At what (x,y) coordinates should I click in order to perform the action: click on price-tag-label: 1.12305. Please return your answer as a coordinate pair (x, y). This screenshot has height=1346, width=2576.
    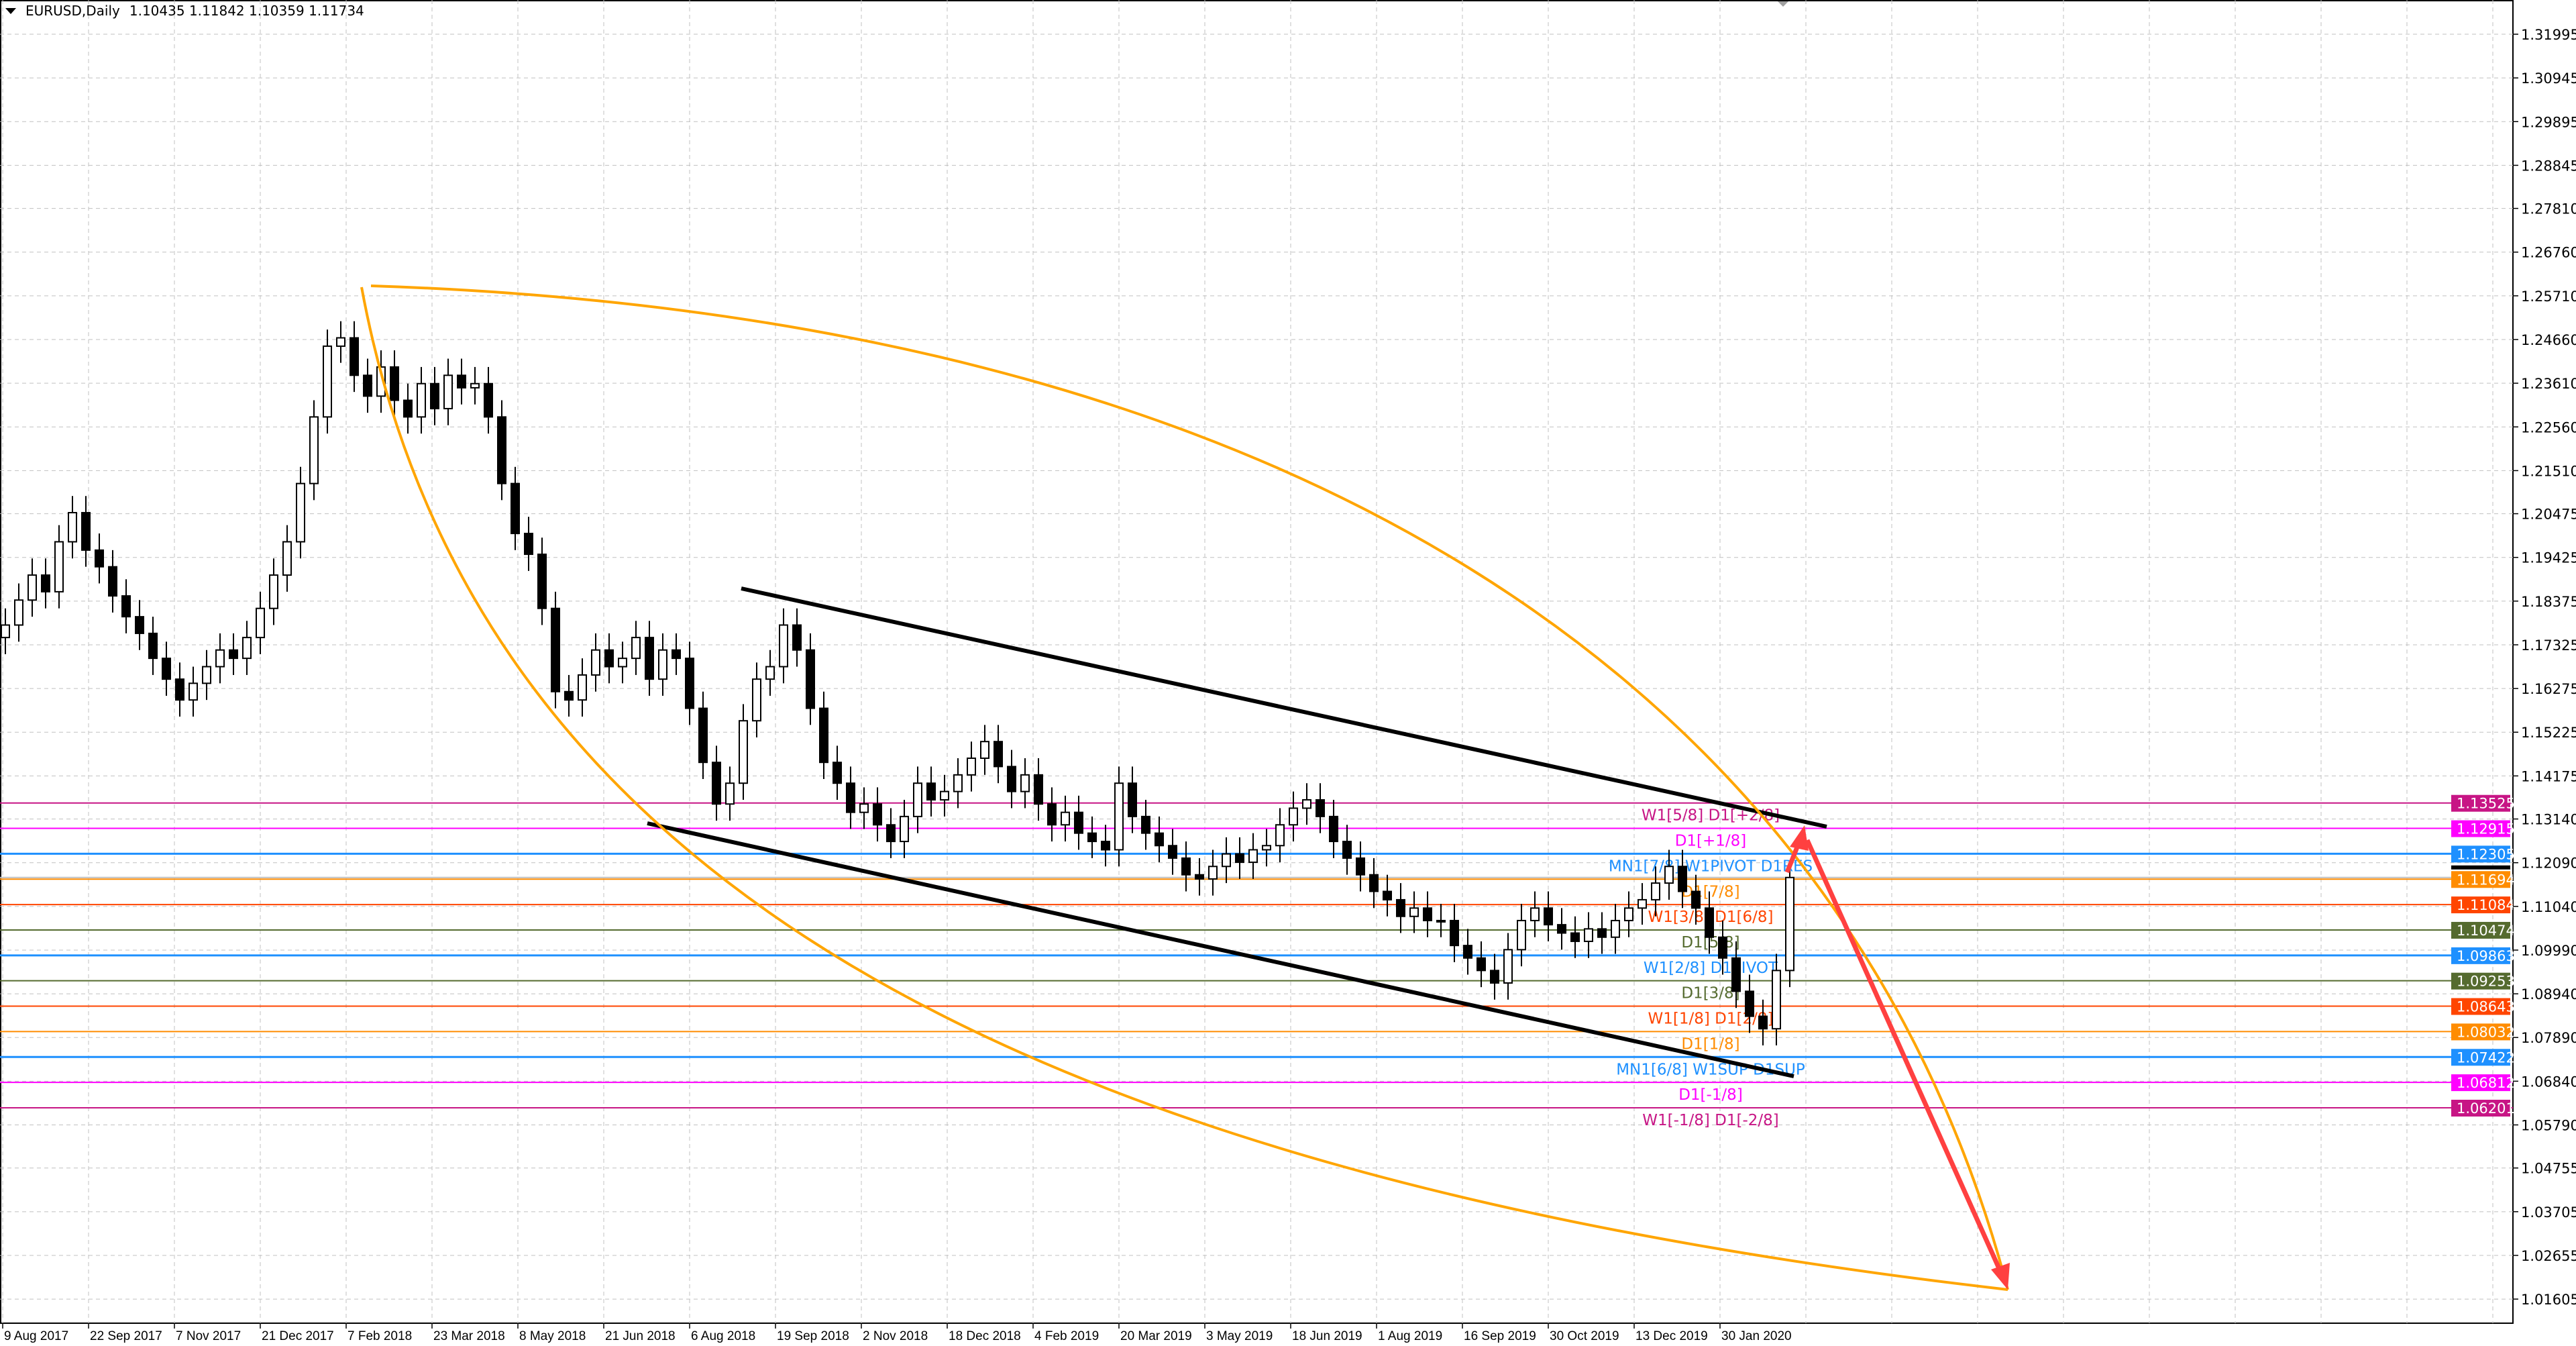
    Looking at the image, I should click on (2486, 854).